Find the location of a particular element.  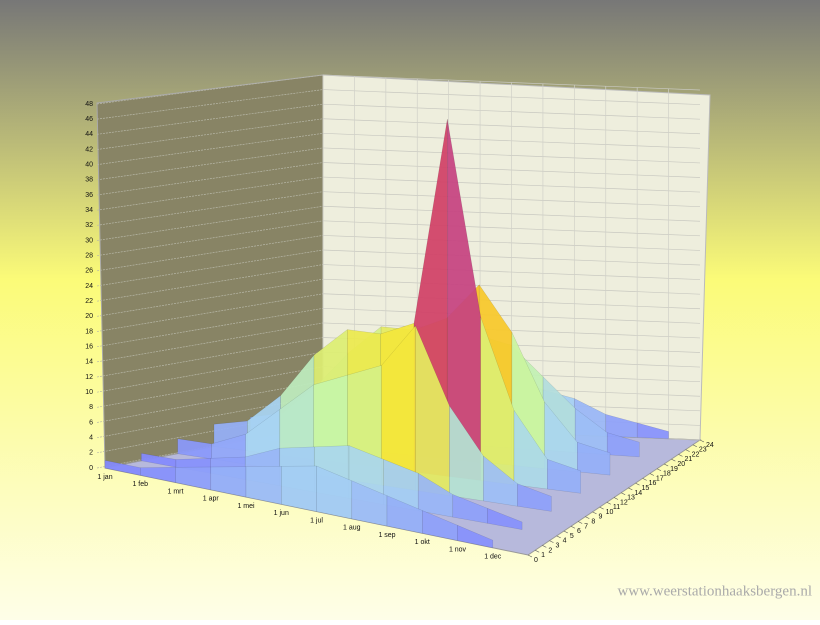

y-tick-label: 12 is located at coordinates (89, 377).